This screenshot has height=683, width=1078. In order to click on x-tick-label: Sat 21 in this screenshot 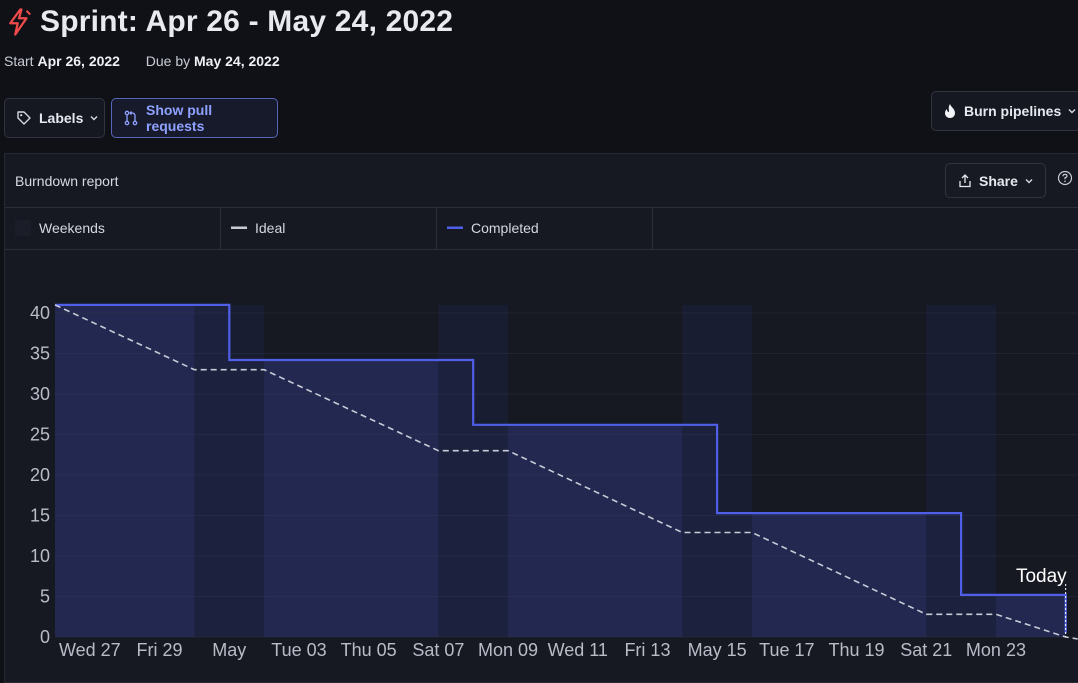, I will do `click(926, 650)`.